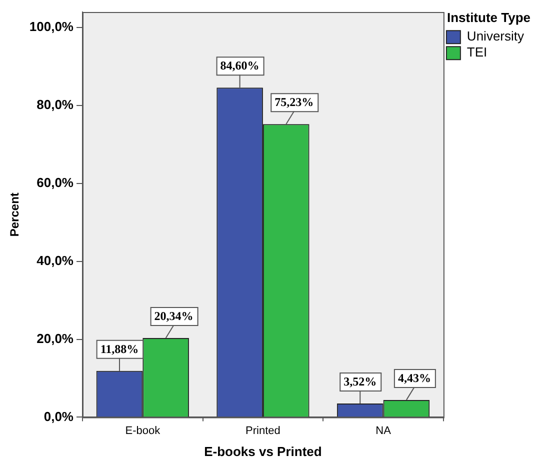  What do you see at coordinates (119, 349) in the screenshot?
I see `data-label: 11,88%` at bounding box center [119, 349].